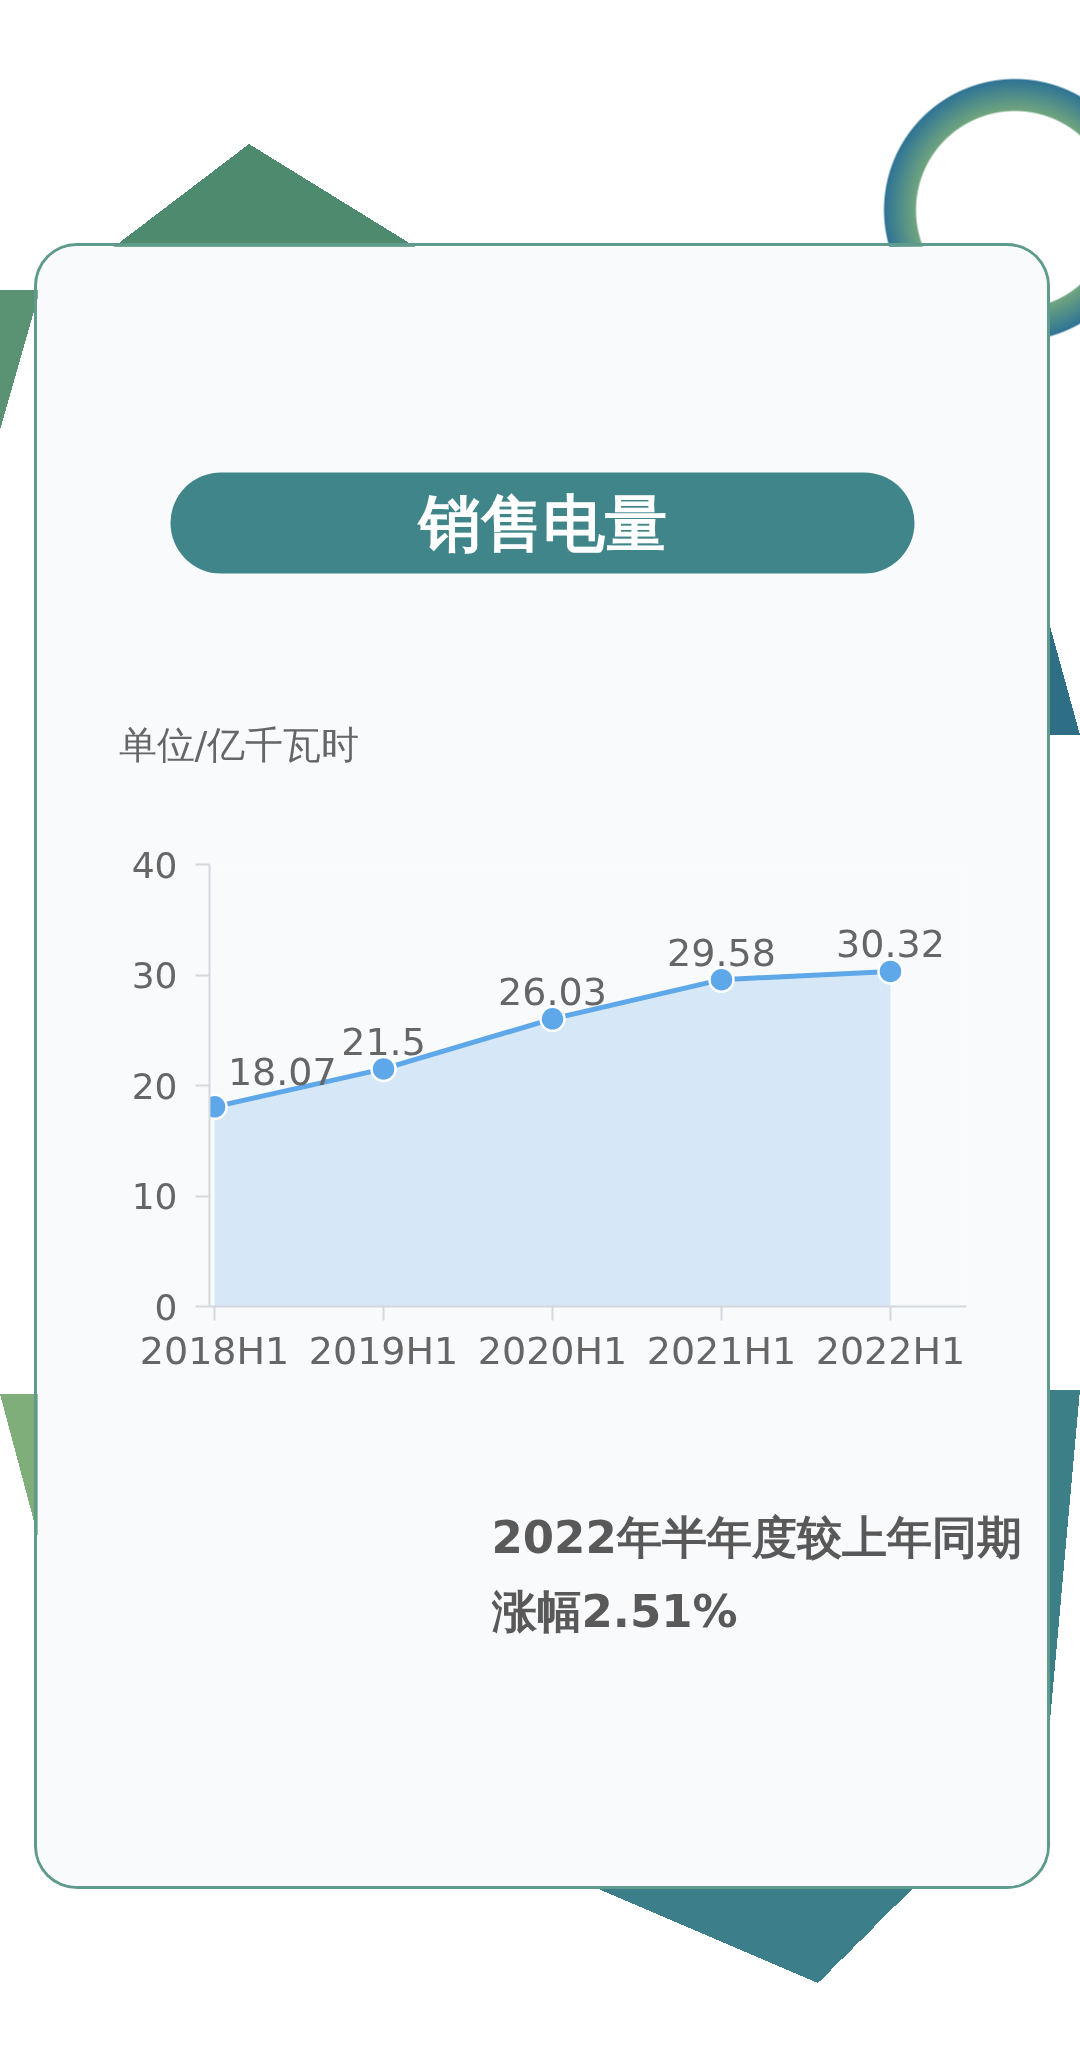 The height and width of the screenshot is (2053, 1080). Describe the element at coordinates (154, 1086) in the screenshot. I see `y-tick-label: 20` at that location.